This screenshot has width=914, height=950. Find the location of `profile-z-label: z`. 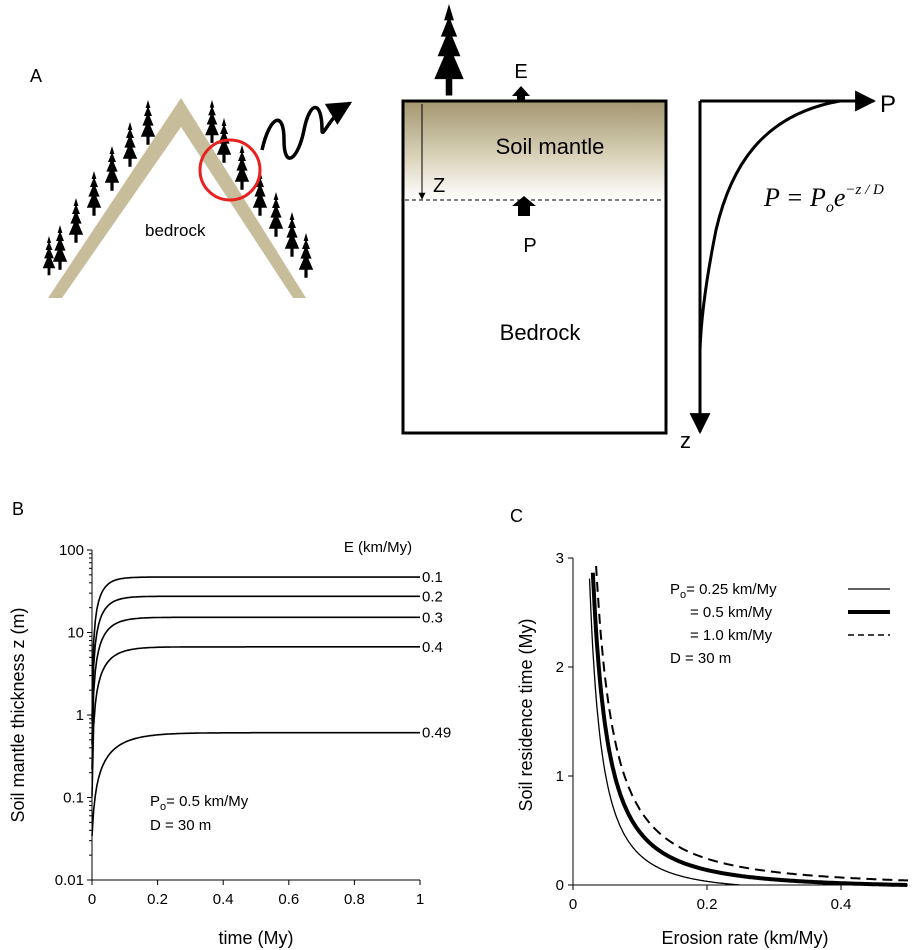

profile-z-label: z is located at coordinates (685, 440).